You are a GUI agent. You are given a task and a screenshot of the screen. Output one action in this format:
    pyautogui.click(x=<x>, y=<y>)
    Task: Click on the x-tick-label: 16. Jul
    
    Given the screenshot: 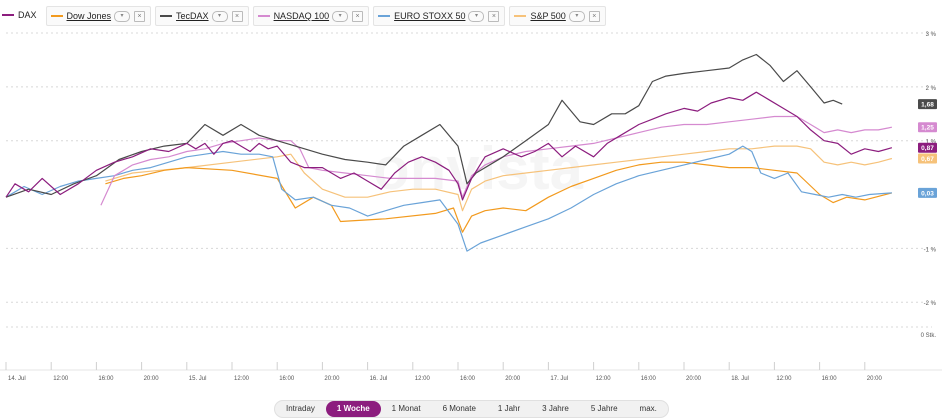 What is the action you would take?
    pyautogui.click(x=379, y=379)
    